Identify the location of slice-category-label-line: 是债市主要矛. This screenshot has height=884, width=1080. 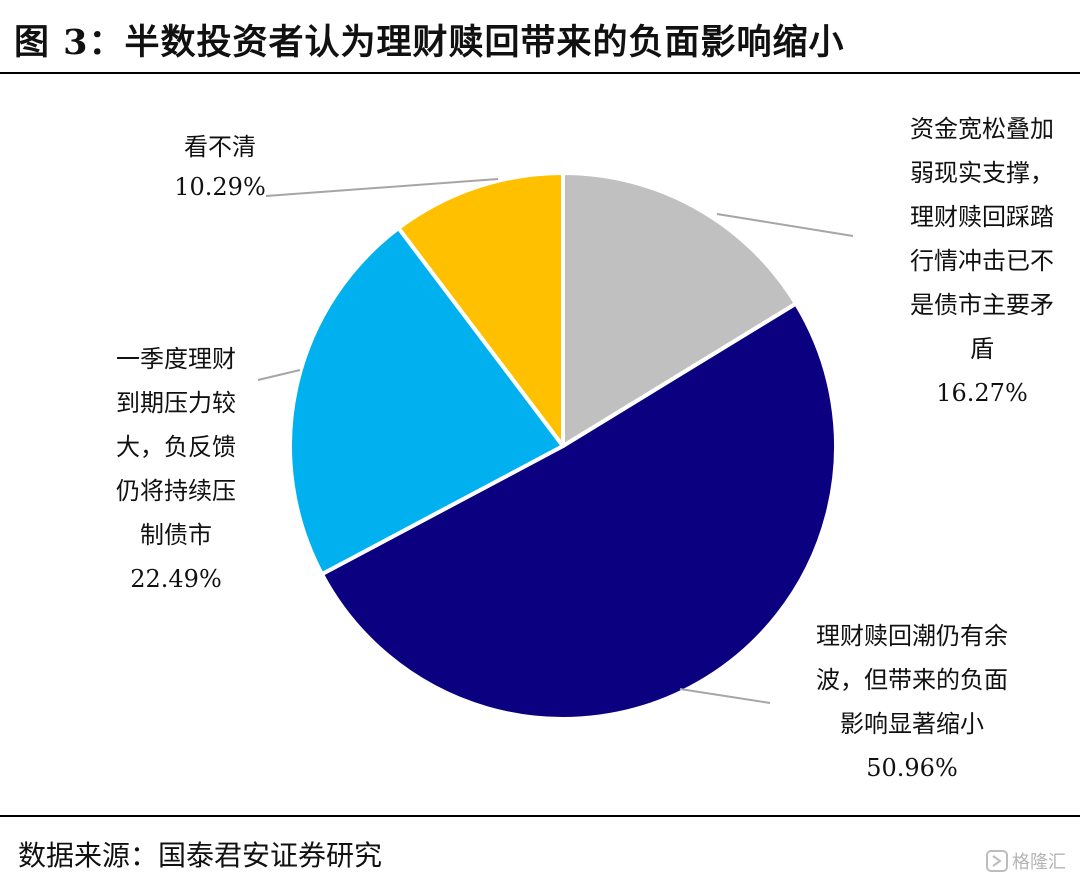
(982, 305).